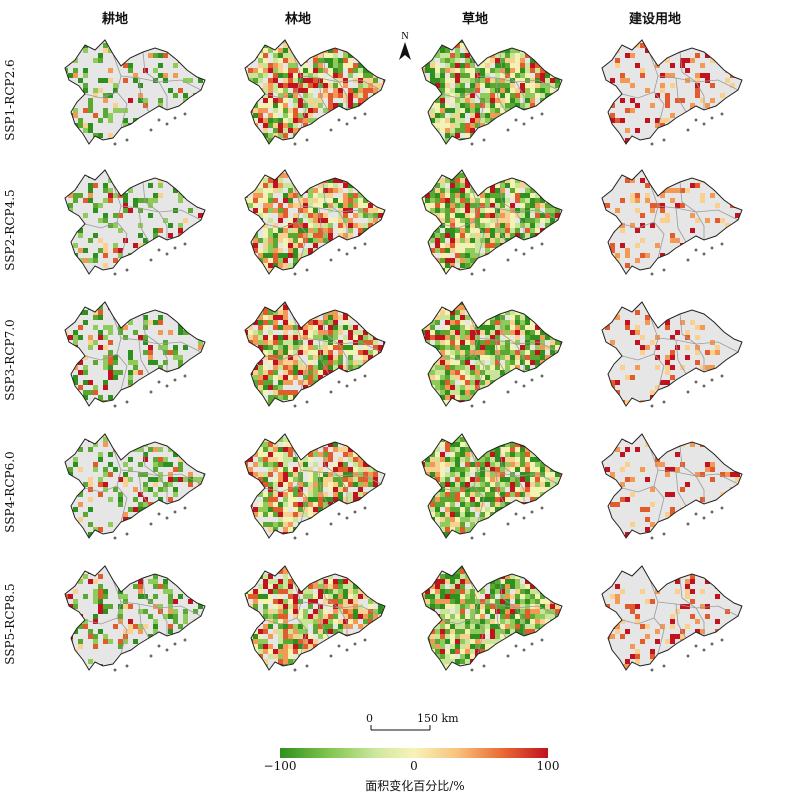  Describe the element at coordinates (414, 753) in the screenshot. I see `legend-colorbar` at that location.